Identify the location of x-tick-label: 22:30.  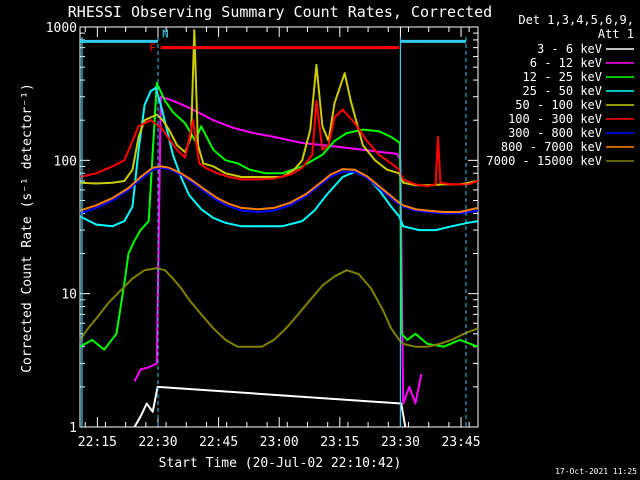
(157, 442).